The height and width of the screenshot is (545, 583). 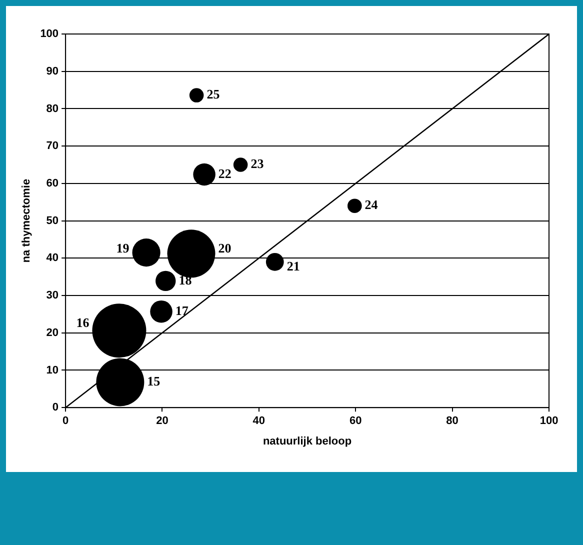 I want to click on y-tick-label: 60, so click(x=52, y=183).